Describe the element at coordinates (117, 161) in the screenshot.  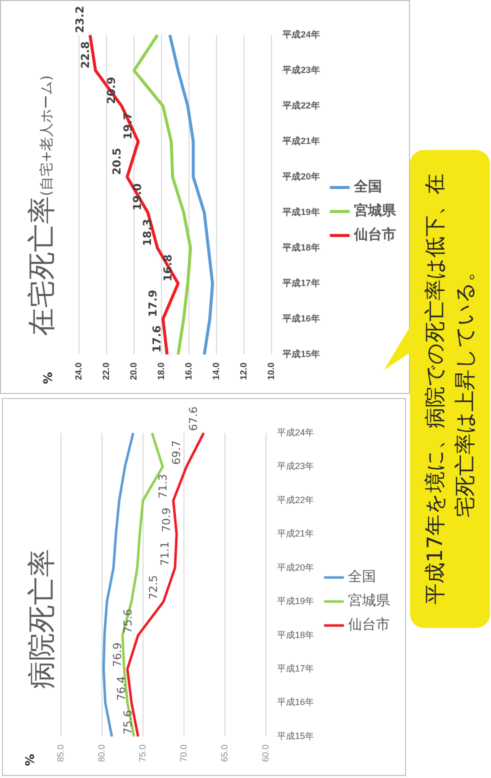
I see `data-label: 20.5` at that location.